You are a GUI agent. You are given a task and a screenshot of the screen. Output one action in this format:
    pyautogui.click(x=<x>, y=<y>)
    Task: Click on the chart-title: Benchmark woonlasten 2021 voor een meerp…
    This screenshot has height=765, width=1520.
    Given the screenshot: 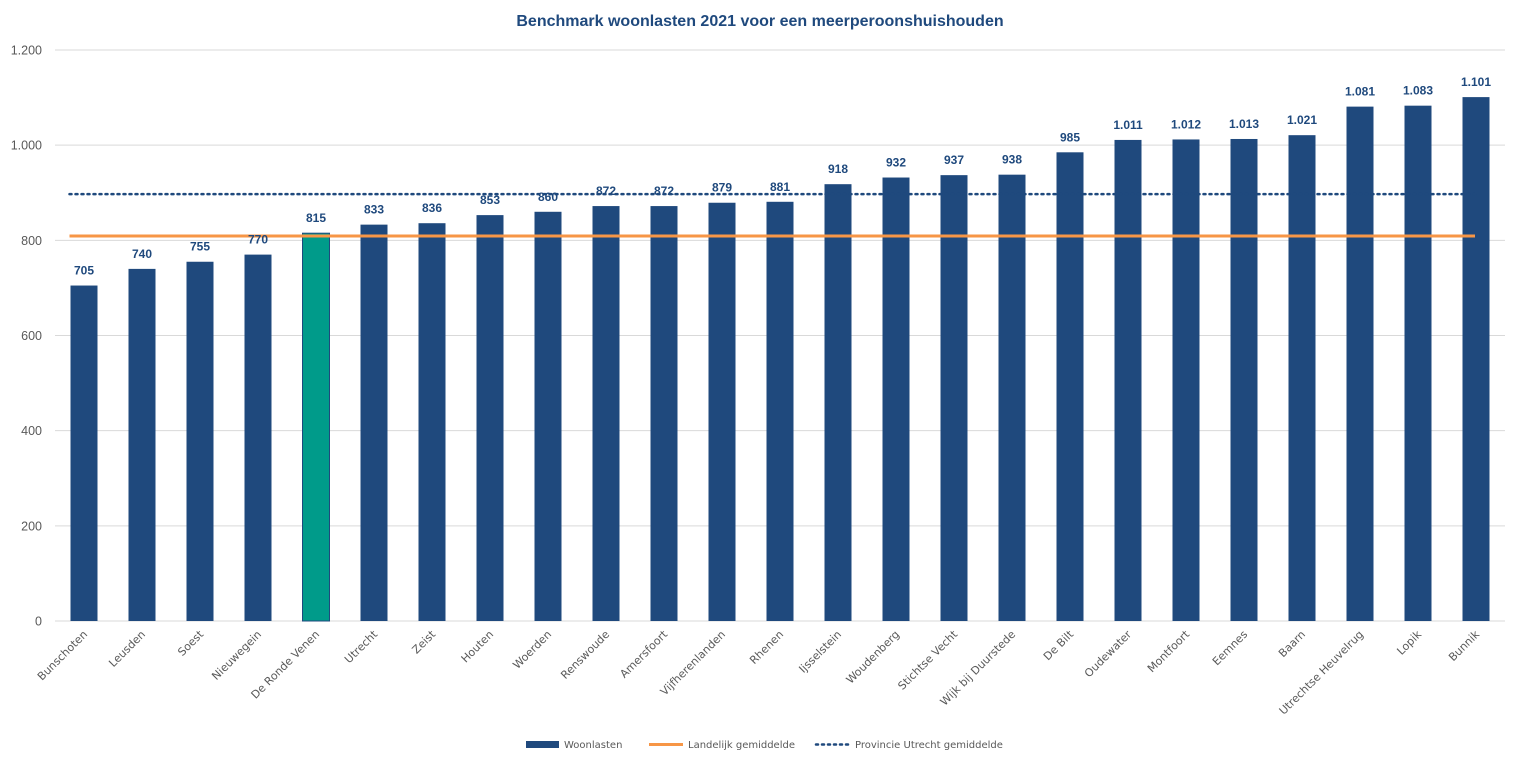 What is the action you would take?
    pyautogui.click(x=759, y=21)
    